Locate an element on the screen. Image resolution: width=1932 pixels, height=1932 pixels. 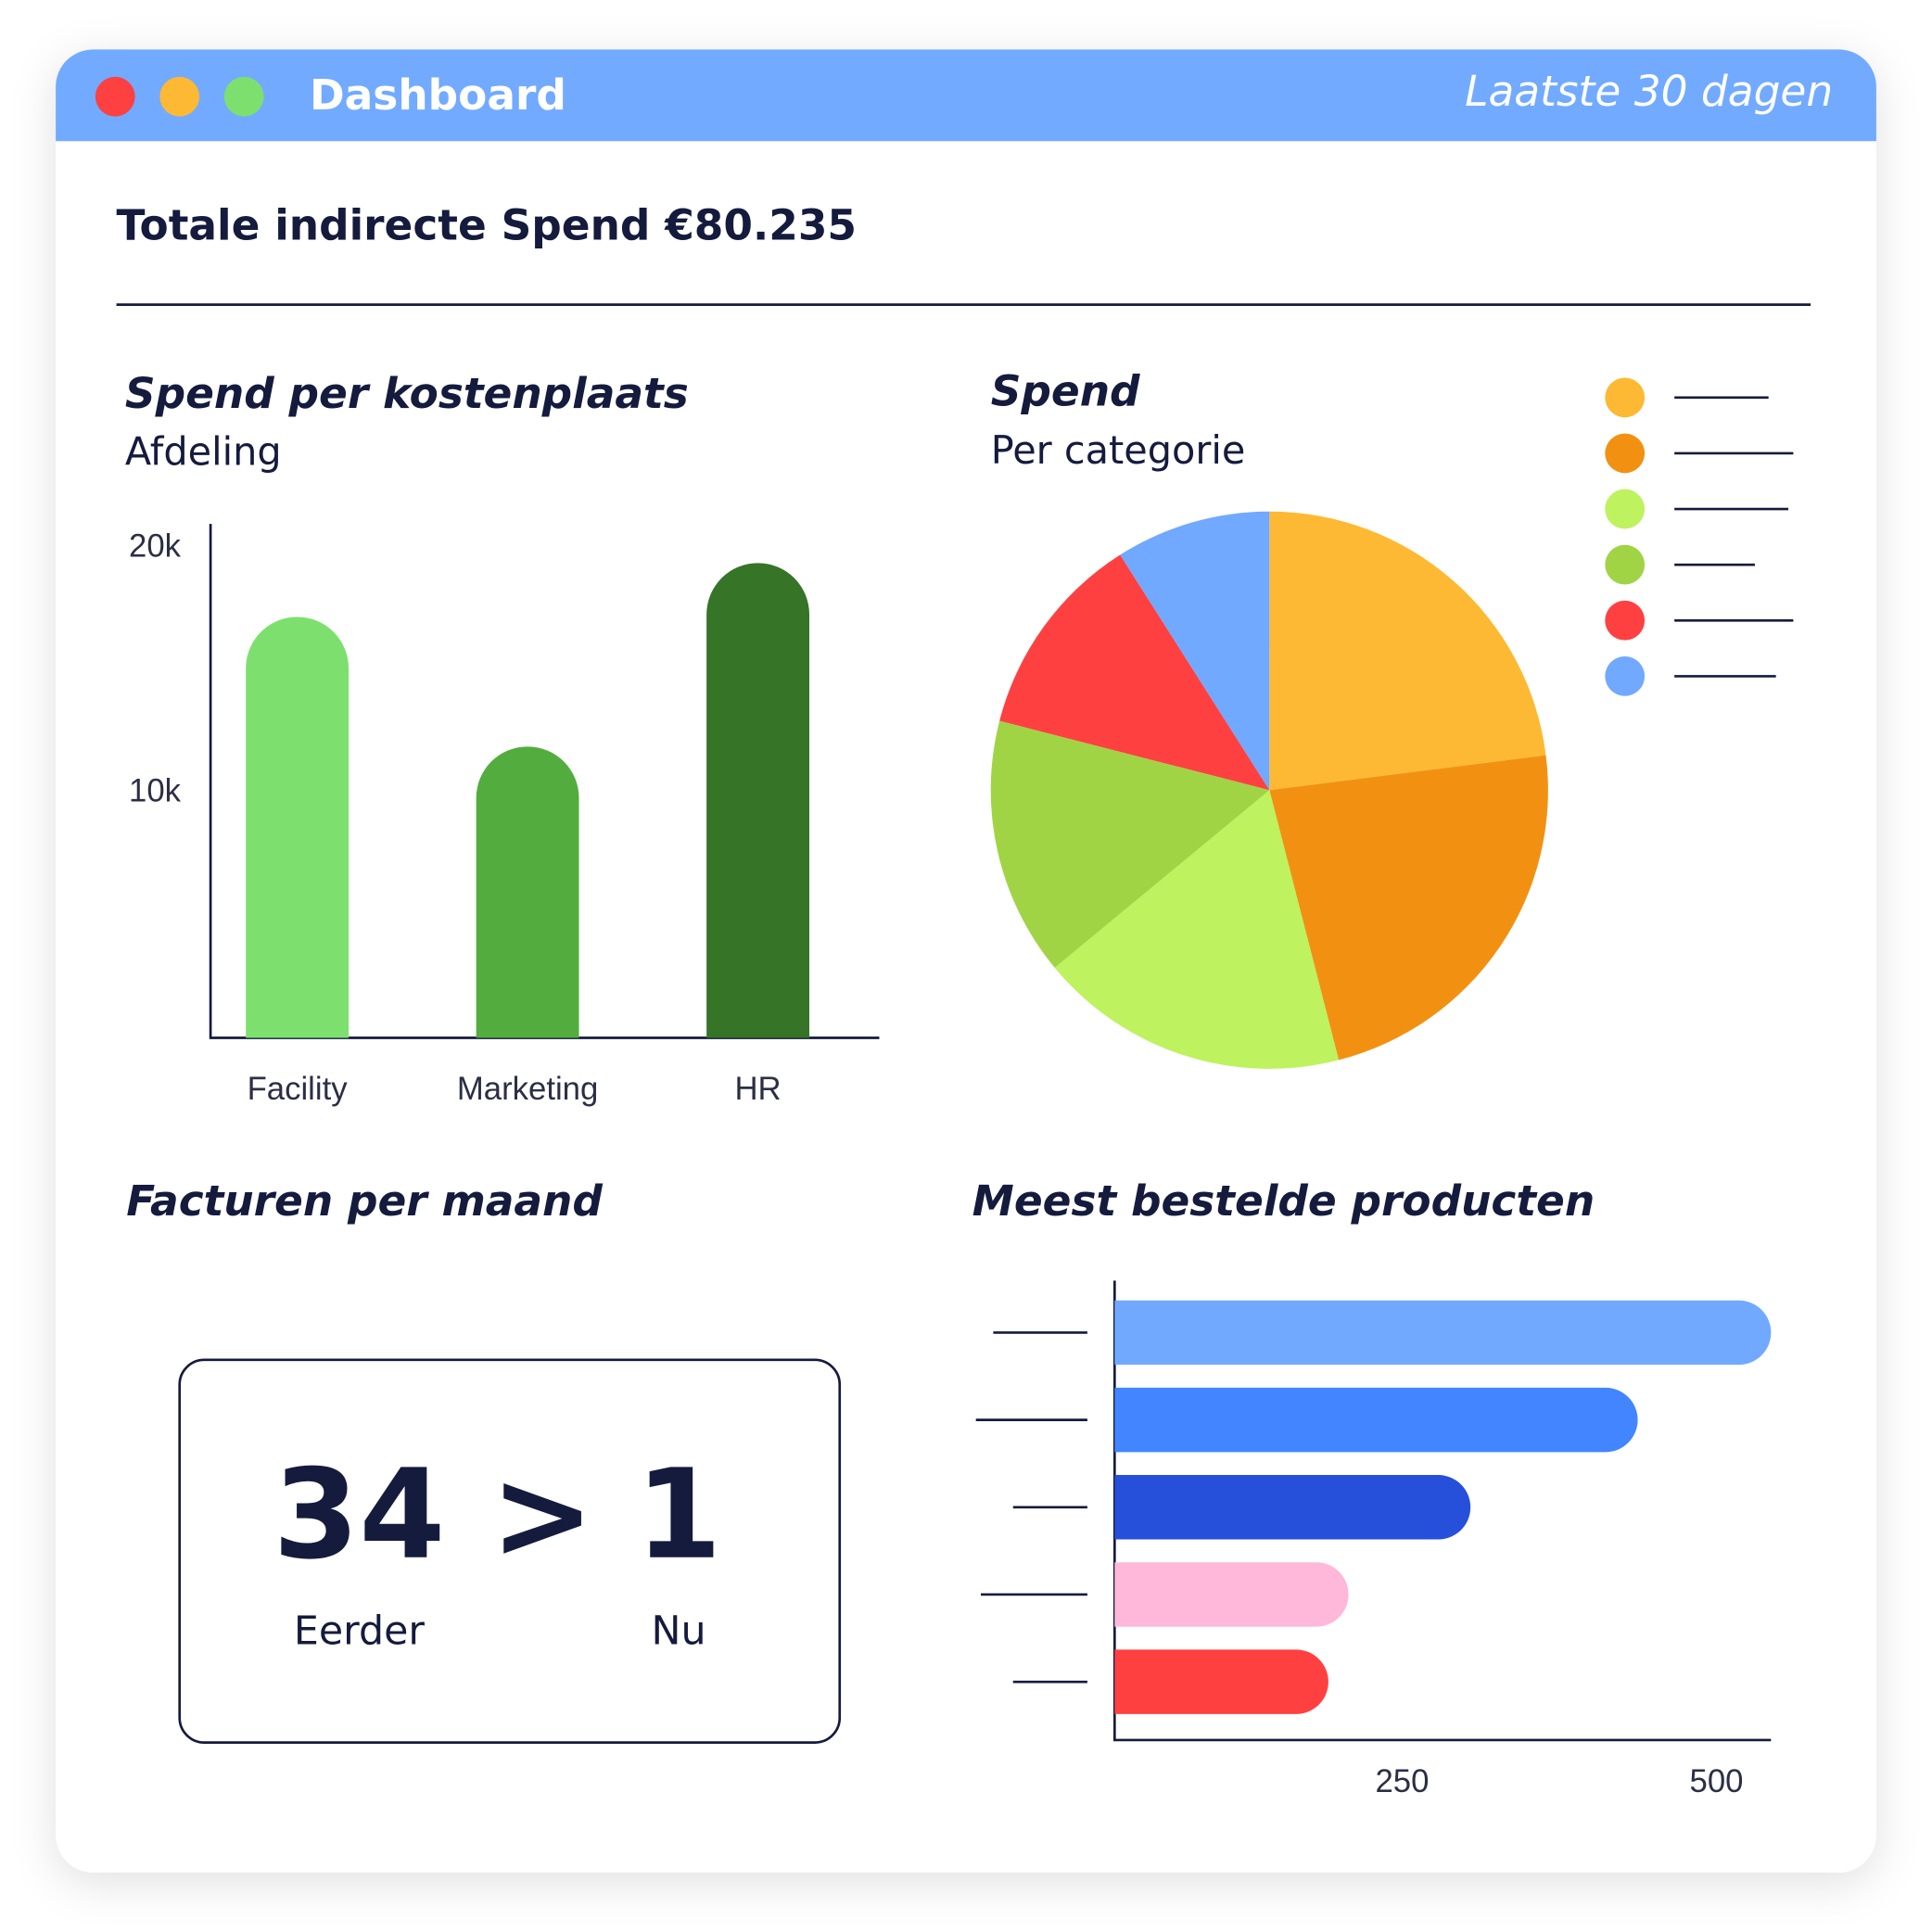
axis is located at coordinates (544, 781).